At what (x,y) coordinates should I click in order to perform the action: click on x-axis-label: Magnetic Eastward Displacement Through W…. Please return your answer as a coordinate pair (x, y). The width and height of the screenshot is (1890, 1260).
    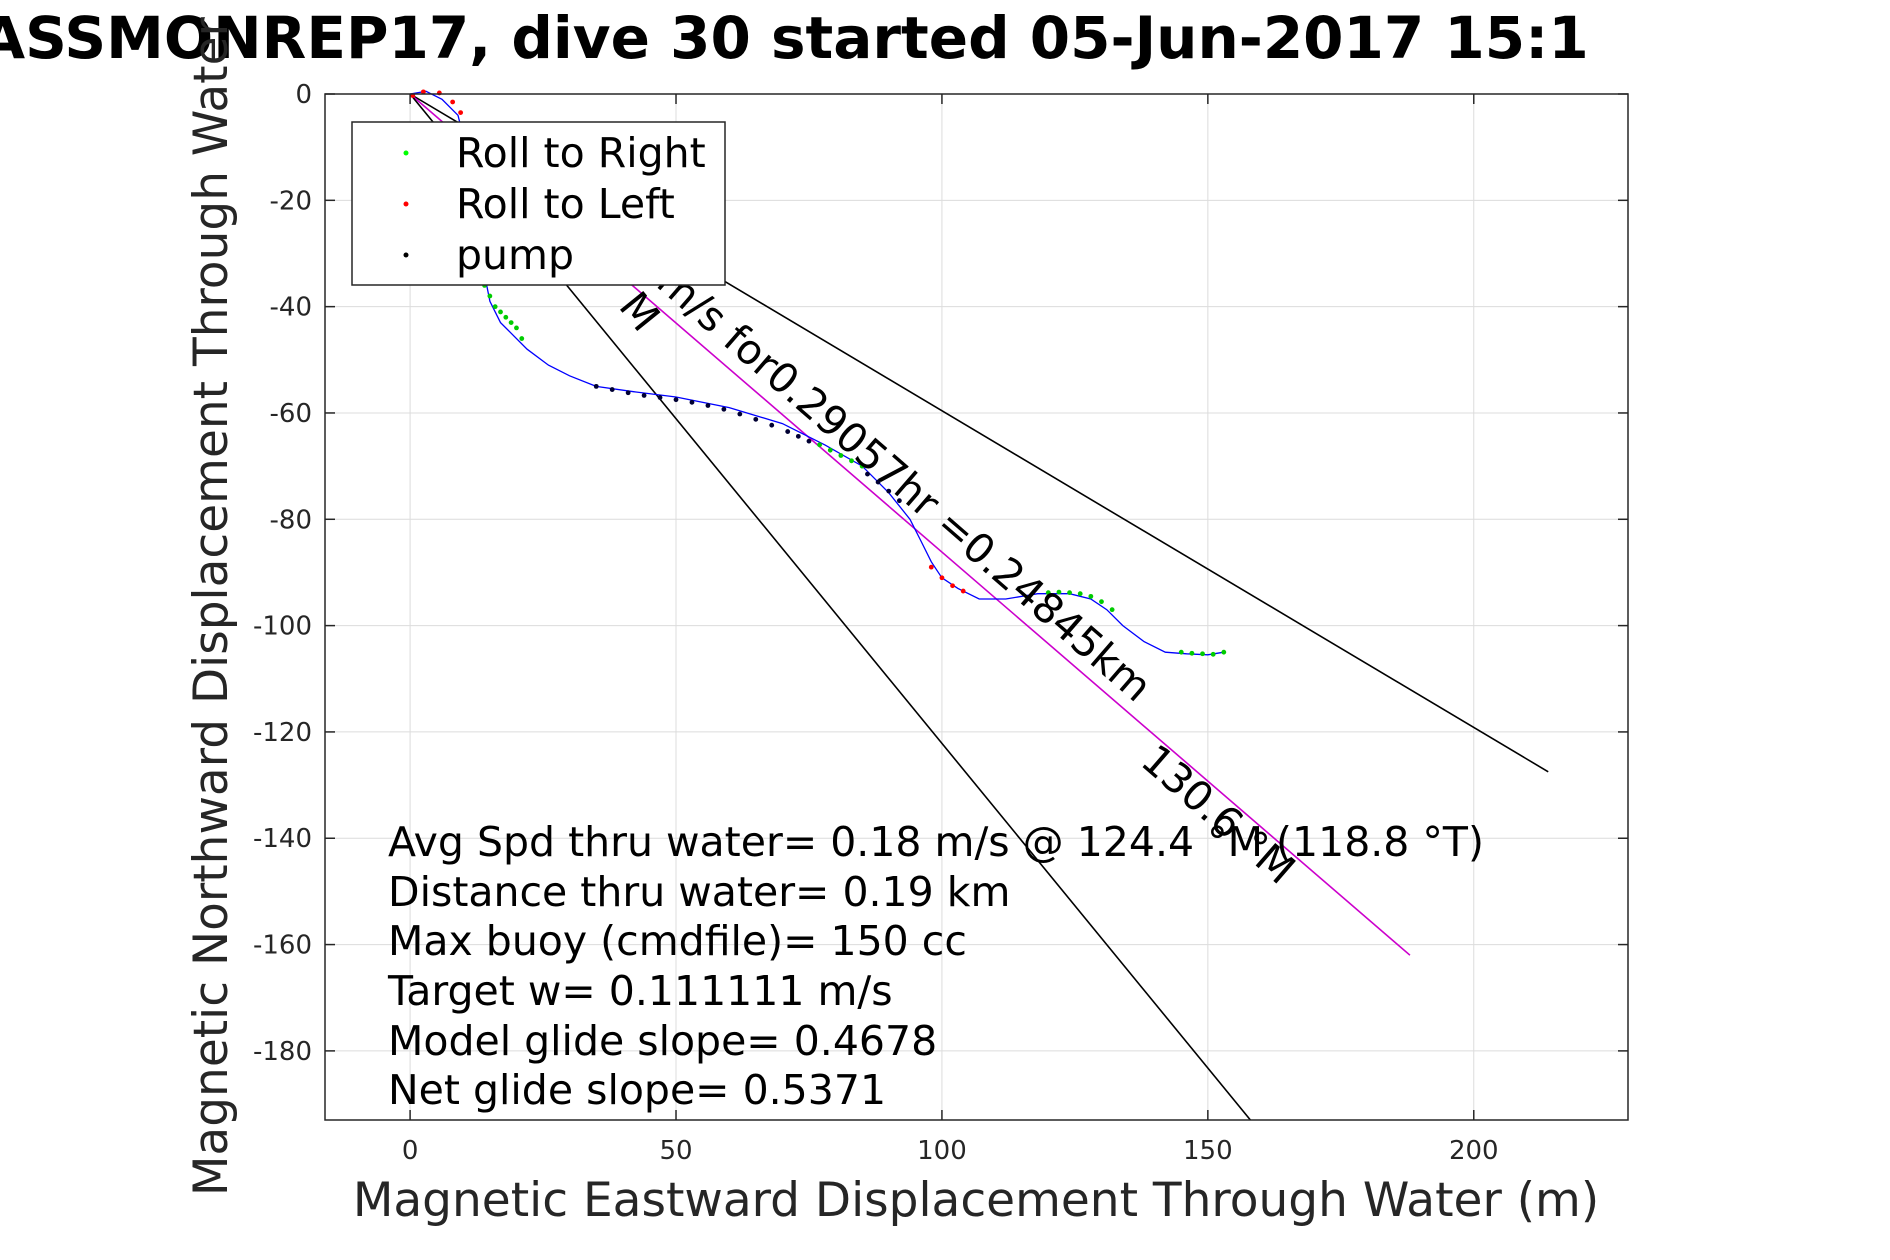
    Looking at the image, I should click on (976, 1200).